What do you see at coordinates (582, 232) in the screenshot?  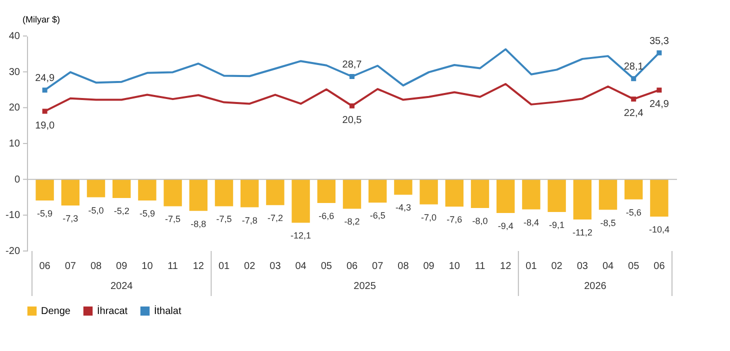 I see `data-label: -11,2` at bounding box center [582, 232].